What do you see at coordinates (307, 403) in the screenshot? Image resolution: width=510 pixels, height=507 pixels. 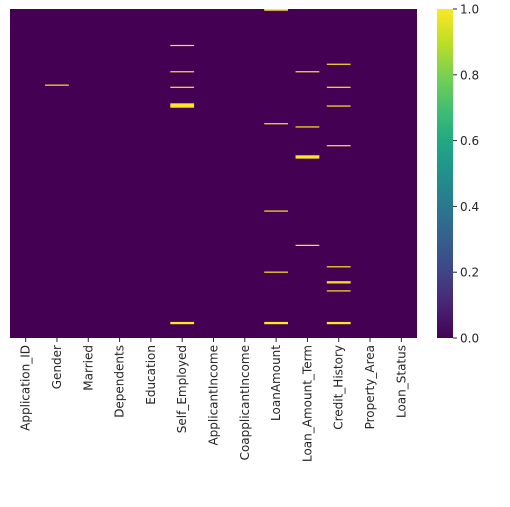 I see `x-tick-label: Loan_Amount_Term` at bounding box center [307, 403].